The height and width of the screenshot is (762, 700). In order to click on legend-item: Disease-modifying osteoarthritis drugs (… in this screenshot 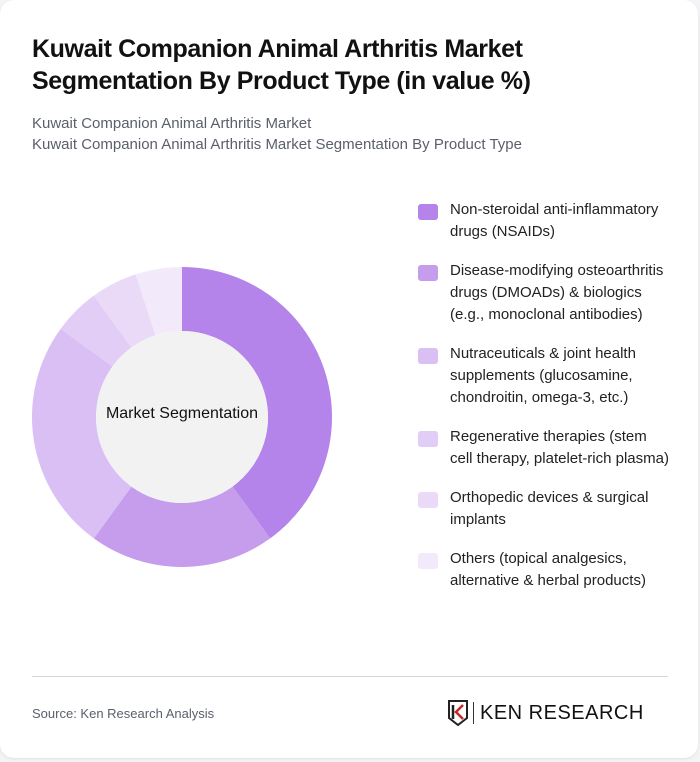, I will do `click(548, 293)`.